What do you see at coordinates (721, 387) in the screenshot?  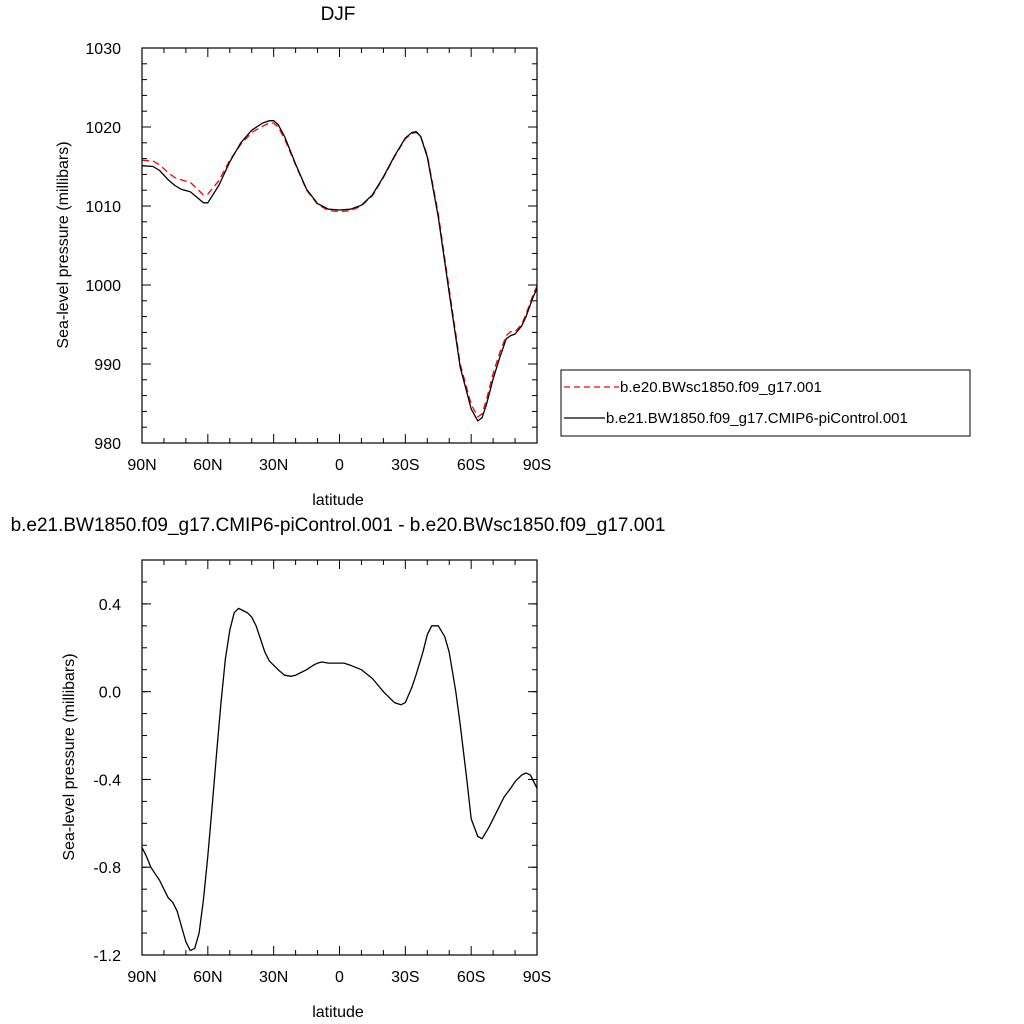 I see `legend-label-bwsc1850: b.e20.BWsc1850.f09_g17.001` at bounding box center [721, 387].